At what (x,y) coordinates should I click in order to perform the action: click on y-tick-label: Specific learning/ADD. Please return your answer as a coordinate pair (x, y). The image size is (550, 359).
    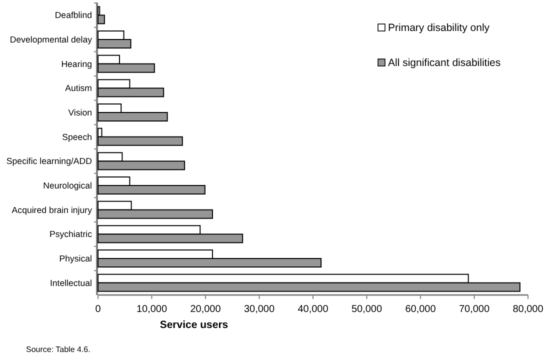
    Looking at the image, I should click on (49, 161).